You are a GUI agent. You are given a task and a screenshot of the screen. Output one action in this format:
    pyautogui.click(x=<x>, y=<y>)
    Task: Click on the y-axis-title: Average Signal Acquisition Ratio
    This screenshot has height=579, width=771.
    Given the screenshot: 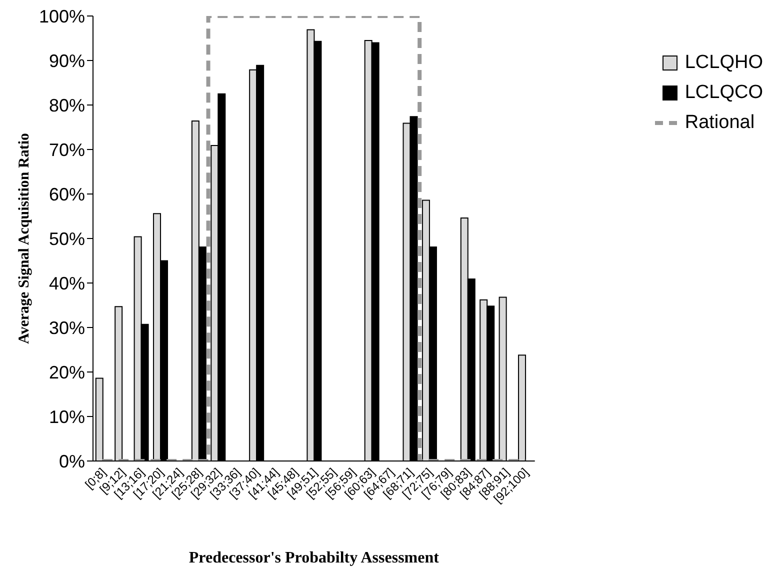 What is the action you would take?
    pyautogui.click(x=24, y=238)
    